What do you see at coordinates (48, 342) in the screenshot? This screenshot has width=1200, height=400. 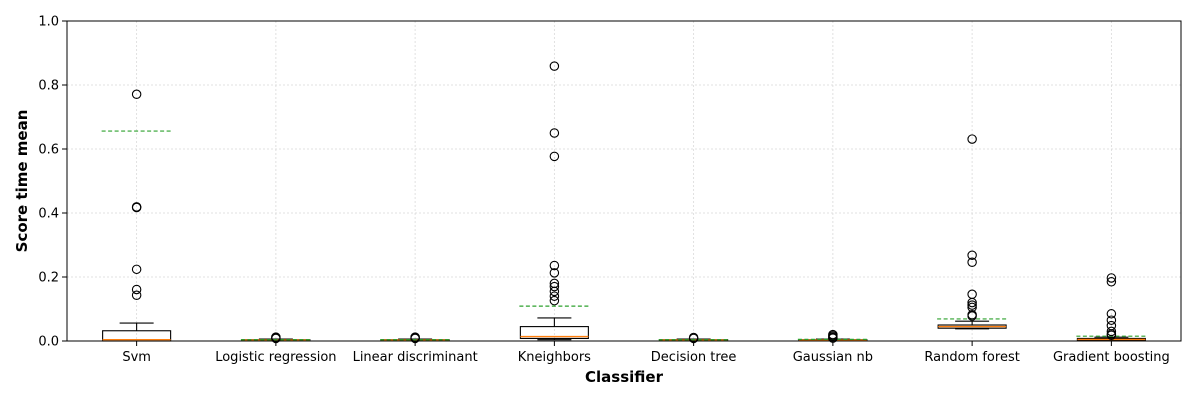 I see `y-tick-label: 0.0` at bounding box center [48, 342].